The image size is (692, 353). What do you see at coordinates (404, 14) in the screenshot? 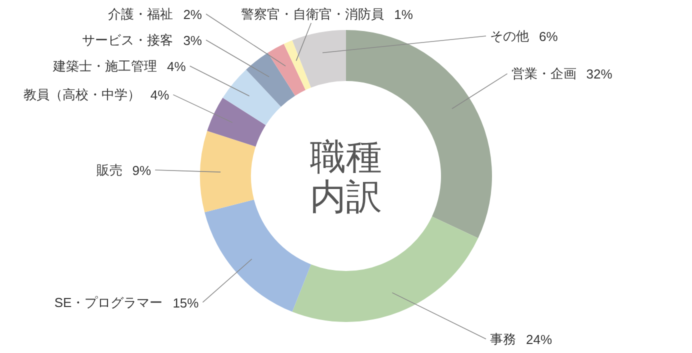
I see `data-label: 1%` at bounding box center [404, 14].